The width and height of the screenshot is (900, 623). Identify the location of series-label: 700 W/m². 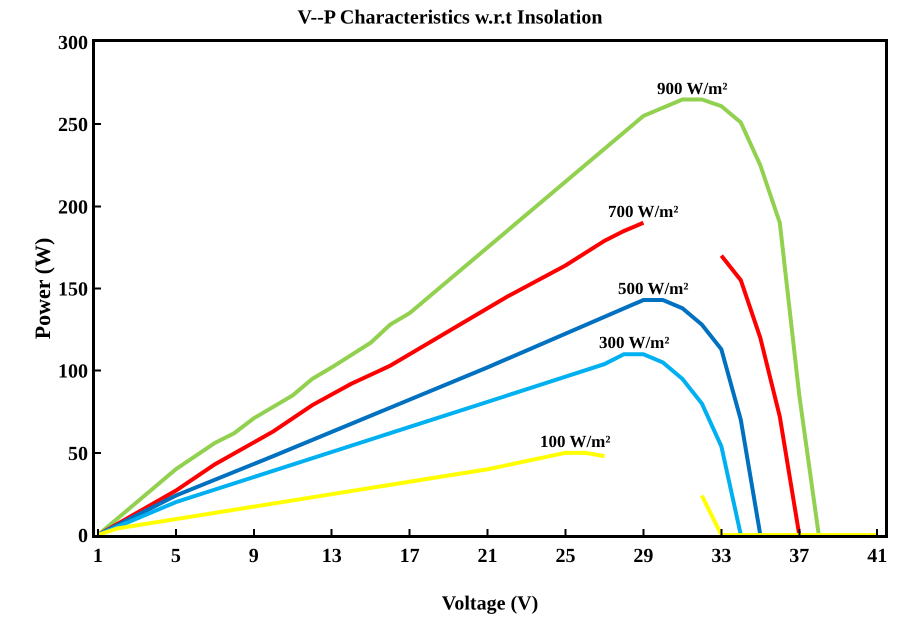
(643, 211).